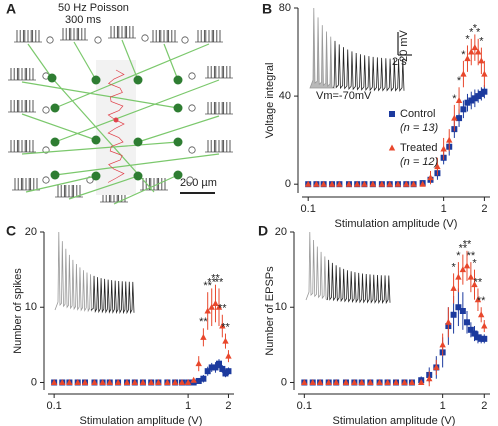  I want to click on y-tick-label: 10, so click(281, 307).